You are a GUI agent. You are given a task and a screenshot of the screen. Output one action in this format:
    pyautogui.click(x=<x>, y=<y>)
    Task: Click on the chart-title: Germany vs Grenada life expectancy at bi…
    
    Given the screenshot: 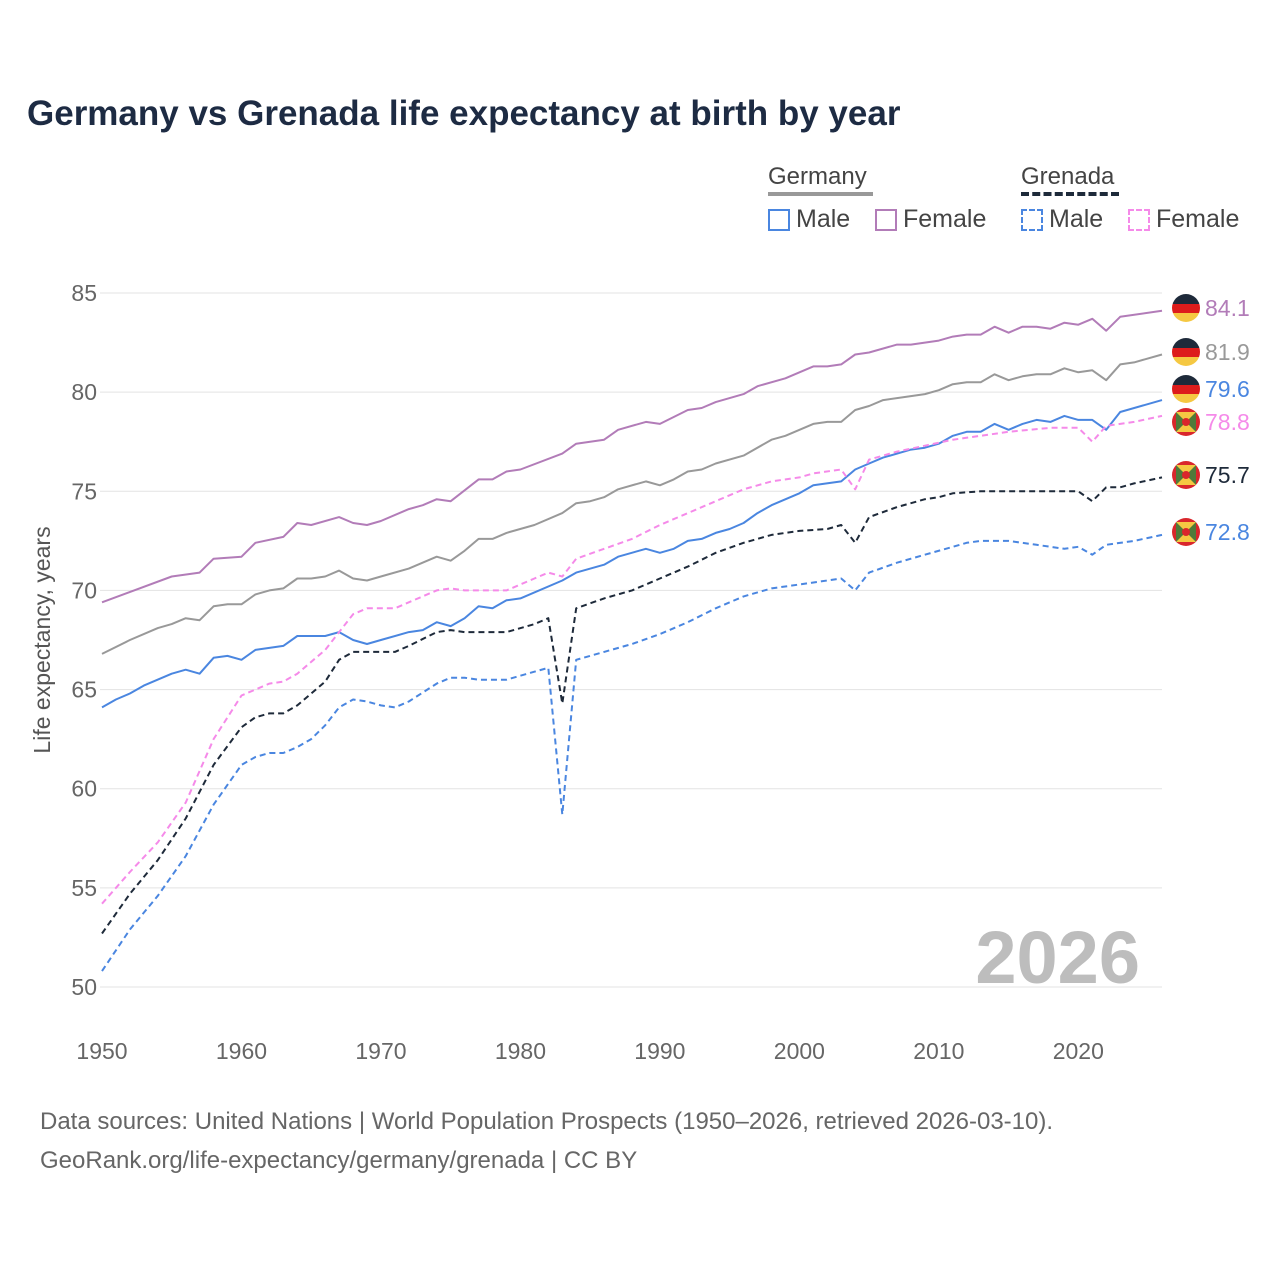 What is the action you would take?
    pyautogui.click(x=464, y=113)
    